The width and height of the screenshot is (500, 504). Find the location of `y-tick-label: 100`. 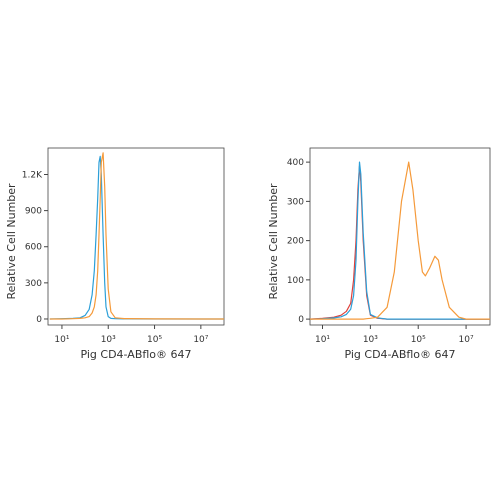

y-tick-label: 100 is located at coordinates (295, 281).